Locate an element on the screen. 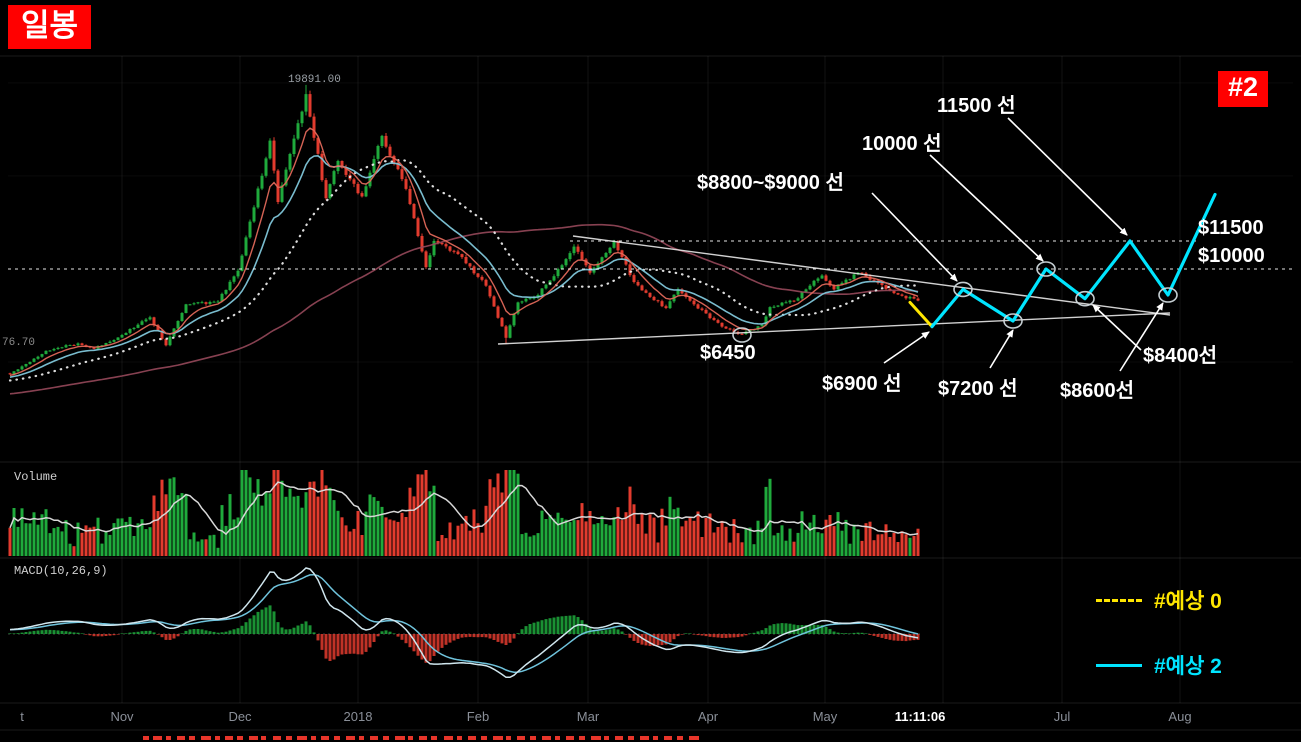 This screenshot has width=1301, height=742. volume-ma-line is located at coordinates (464, 508).